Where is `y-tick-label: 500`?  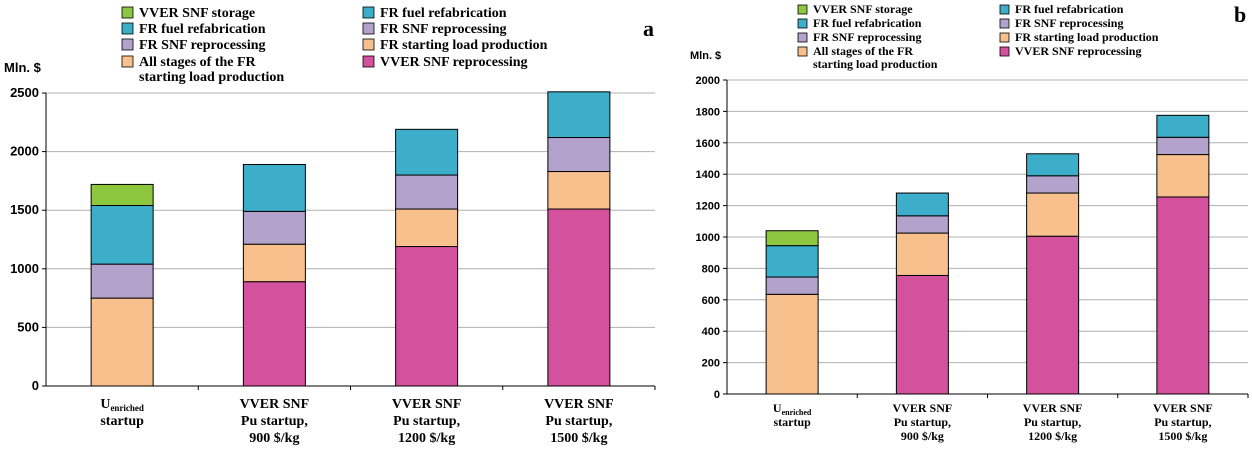
y-tick-label: 500 is located at coordinates (28, 326).